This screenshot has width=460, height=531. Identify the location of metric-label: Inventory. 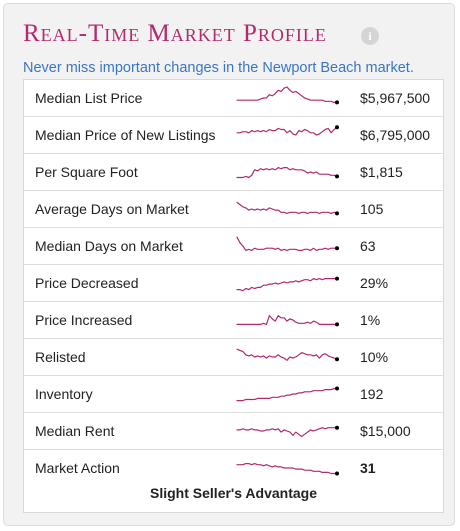
(64, 394).